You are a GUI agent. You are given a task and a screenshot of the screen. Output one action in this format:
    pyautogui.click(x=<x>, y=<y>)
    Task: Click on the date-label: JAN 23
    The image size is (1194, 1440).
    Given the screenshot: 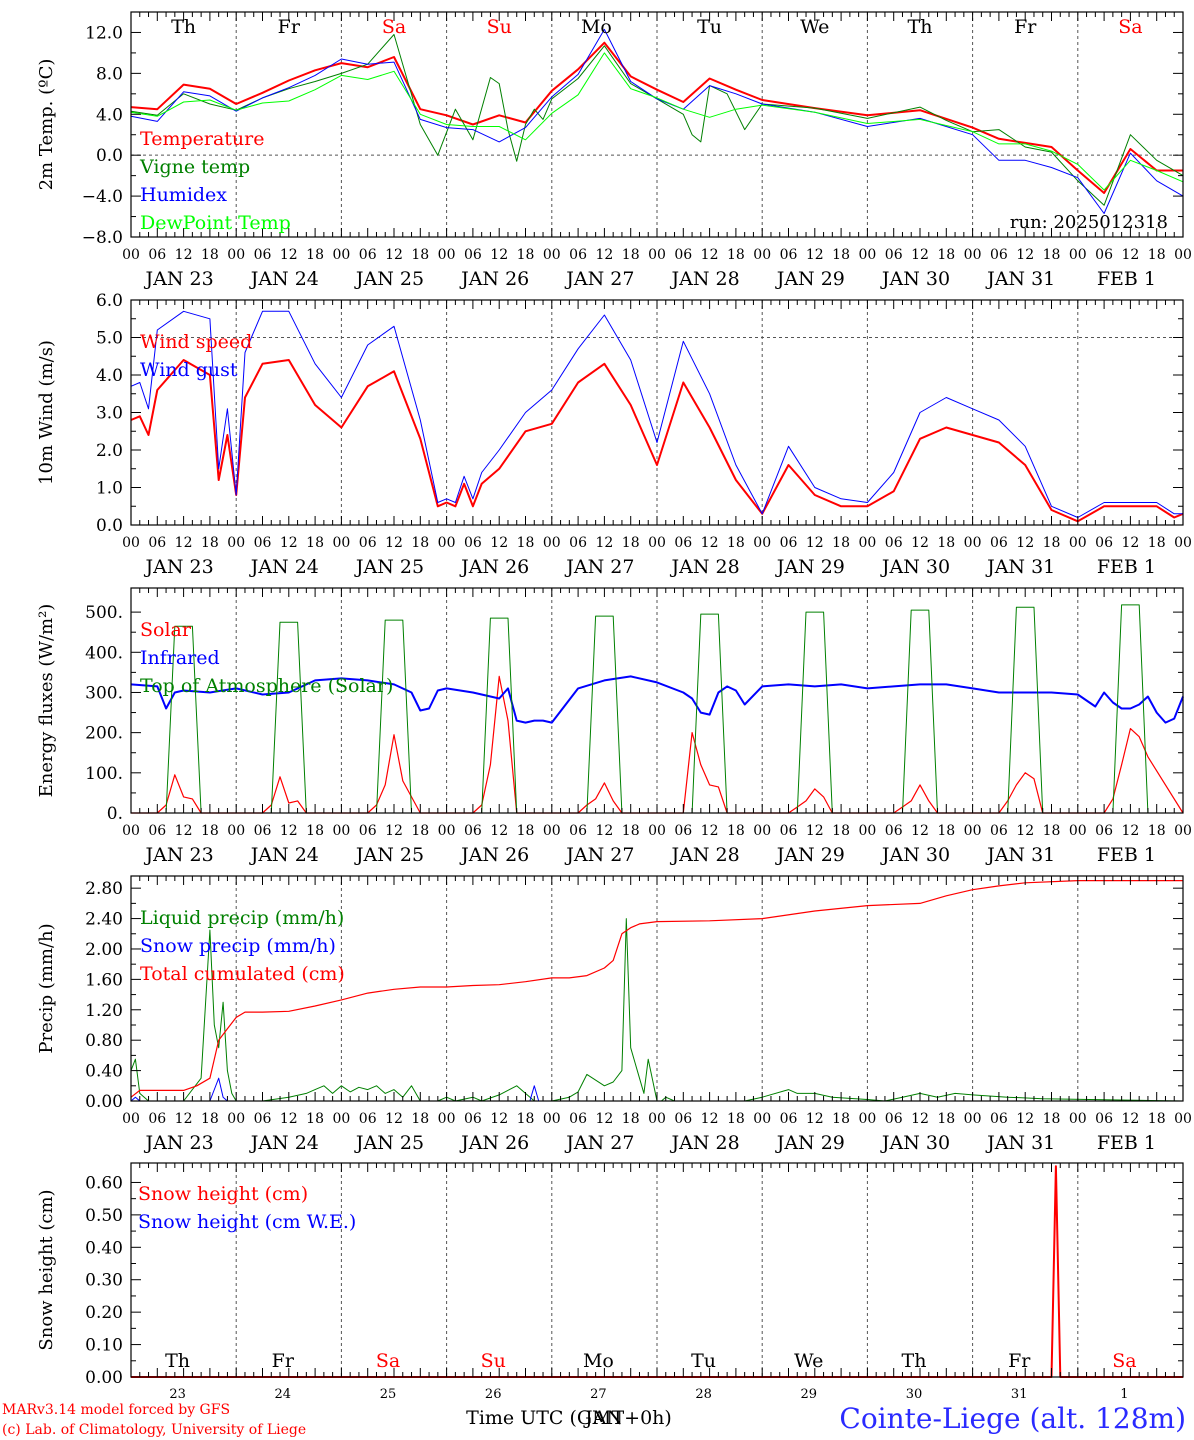 What is the action you would take?
    pyautogui.click(x=179, y=1143)
    